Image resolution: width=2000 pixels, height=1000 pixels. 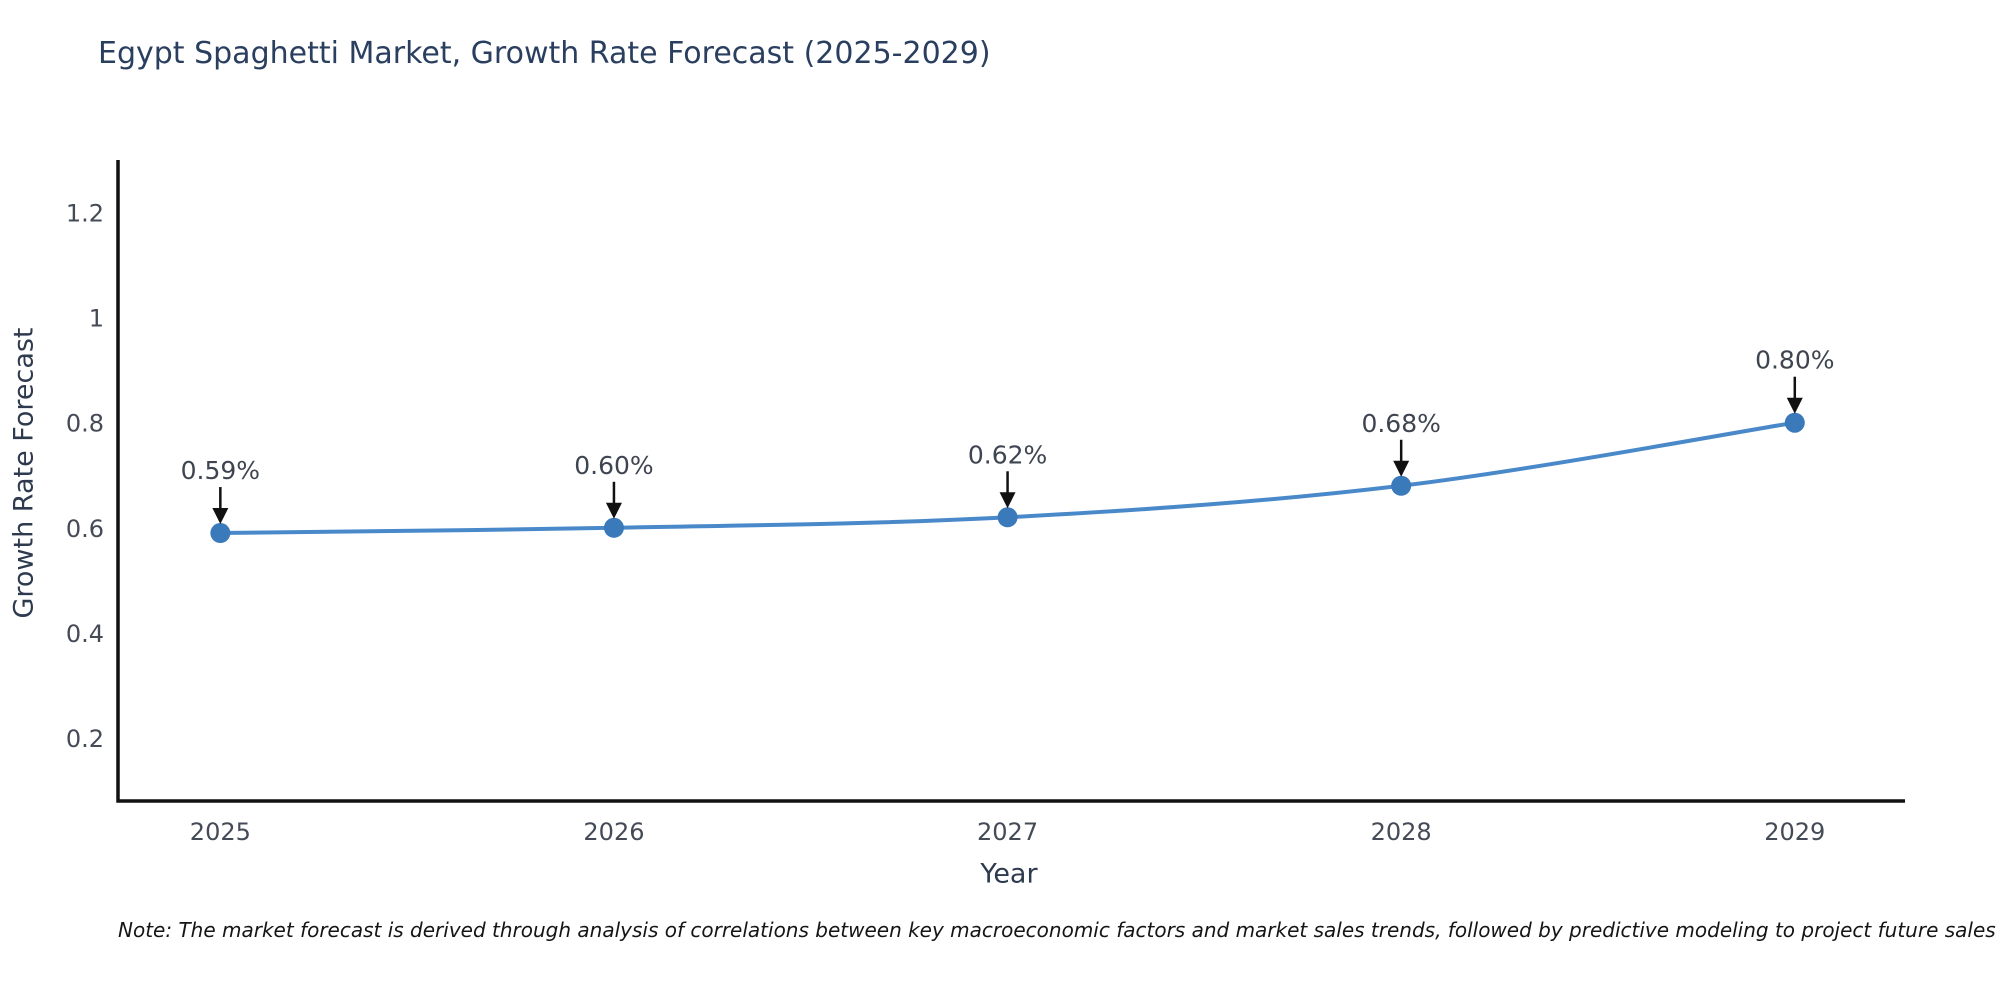 What do you see at coordinates (96, 319) in the screenshot?
I see `y-tick-label: 1` at bounding box center [96, 319].